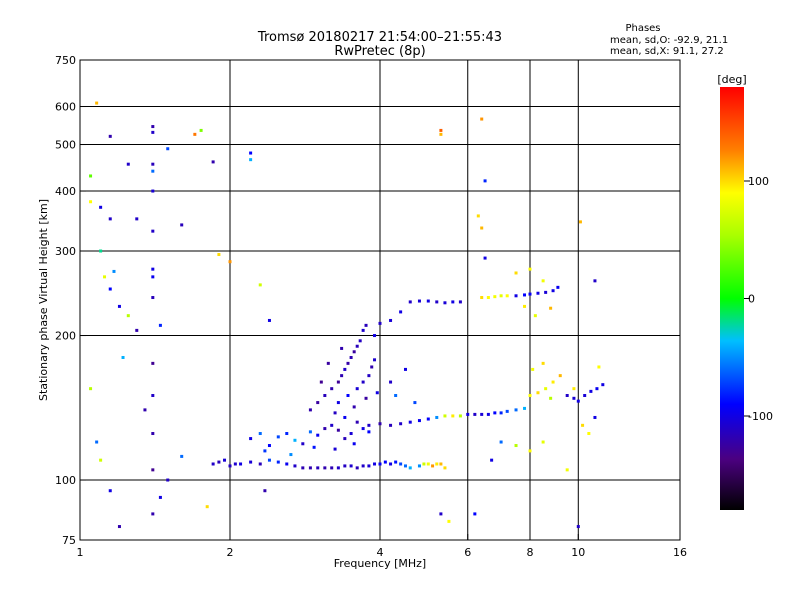 Image resolution: width=800 pixels, height=600 pixels. Describe the element at coordinates (80, 552) in the screenshot. I see `x-tick-label: 1` at that location.